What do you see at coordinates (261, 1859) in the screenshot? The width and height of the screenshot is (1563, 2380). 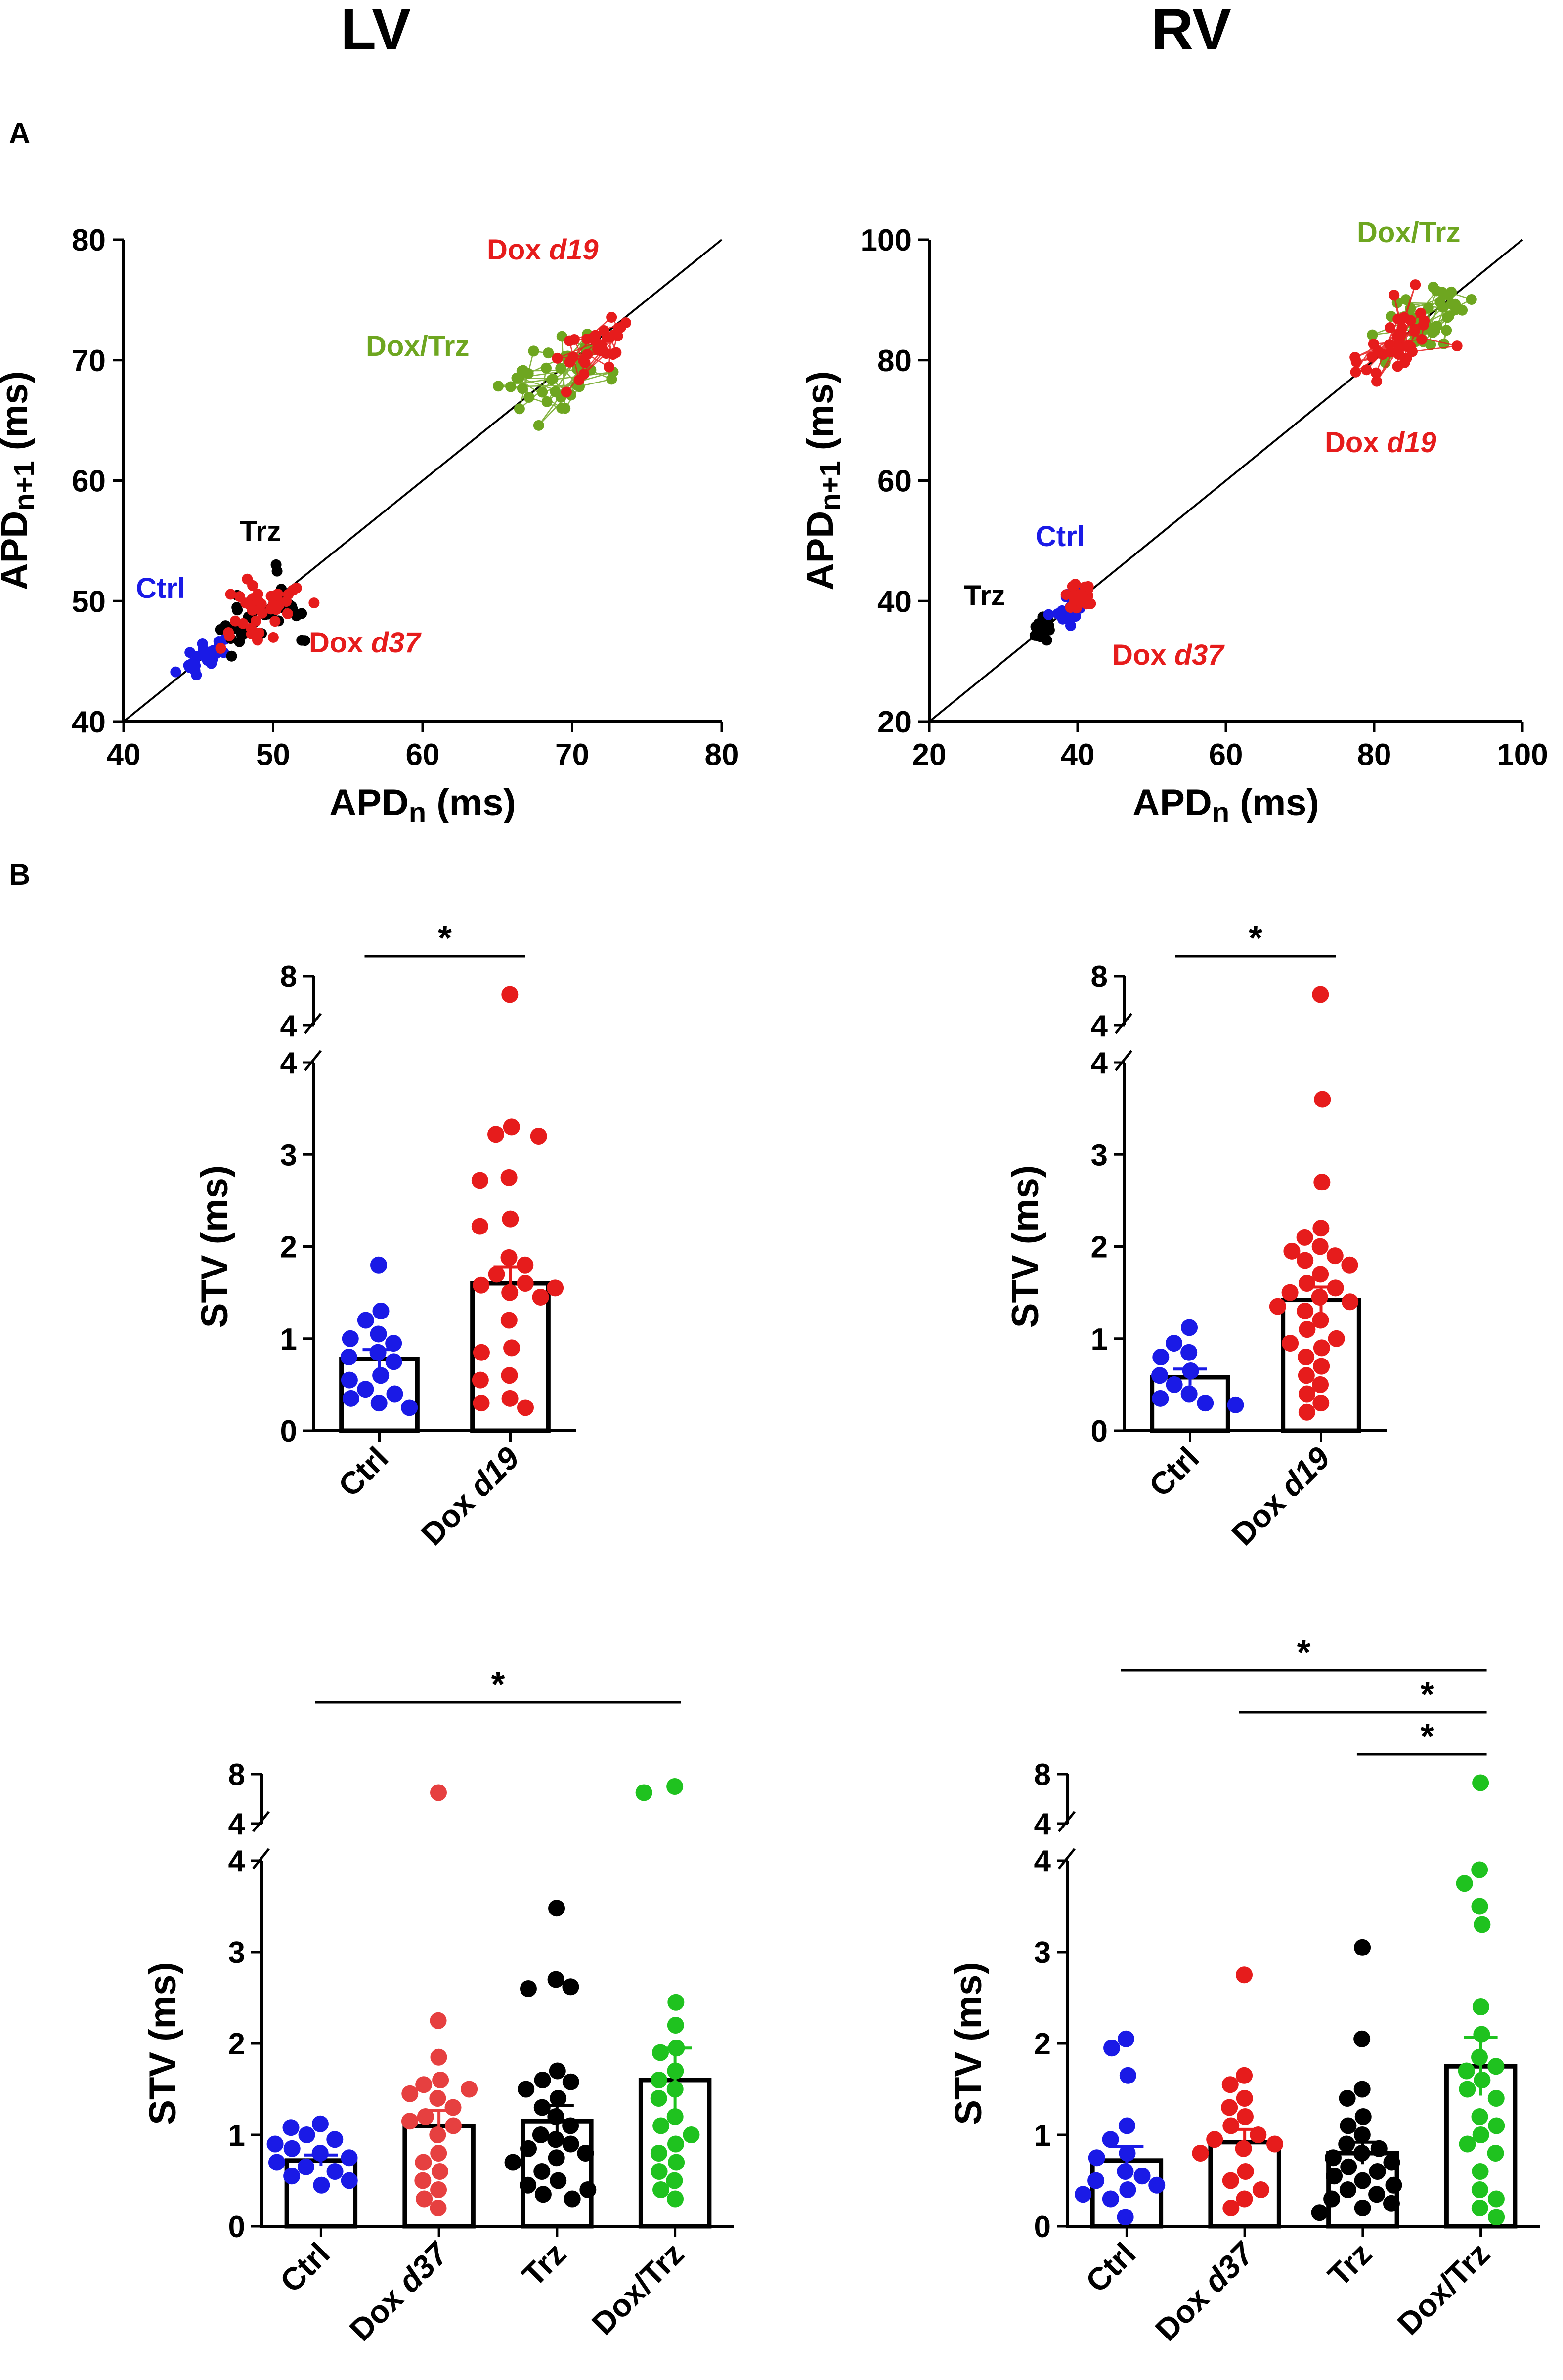 I see `axis-break-mark` at bounding box center [261, 1859].